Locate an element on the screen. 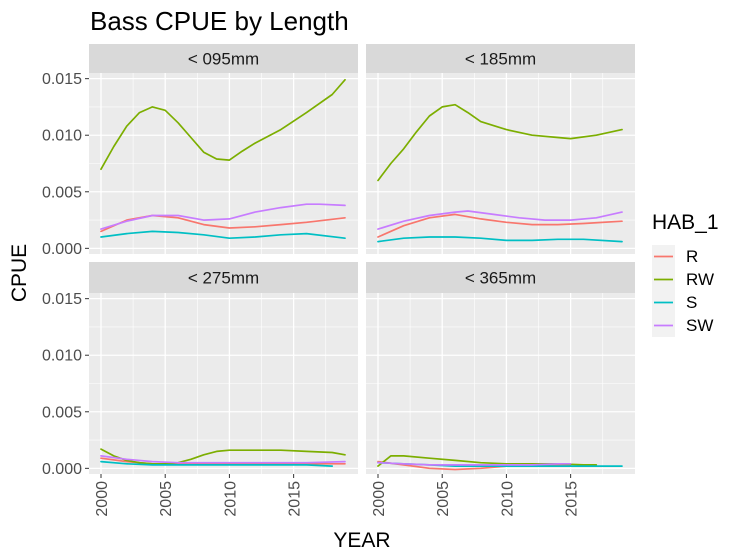 This screenshot has width=744, height=559. panel-275mm: < 275mm is located at coordinates (223, 368).